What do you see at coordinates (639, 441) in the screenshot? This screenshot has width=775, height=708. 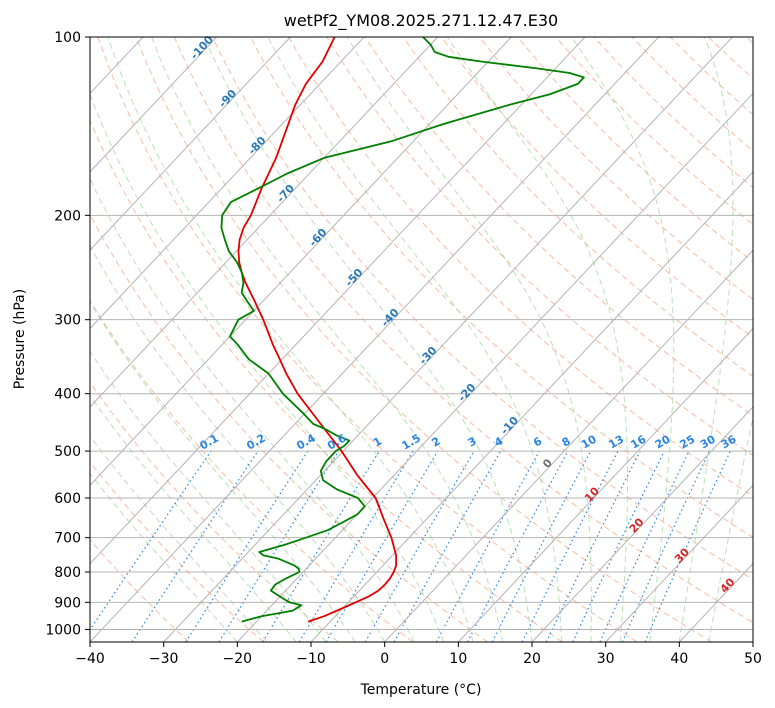 I see `mixing-ratio-label: 16` at bounding box center [639, 441].